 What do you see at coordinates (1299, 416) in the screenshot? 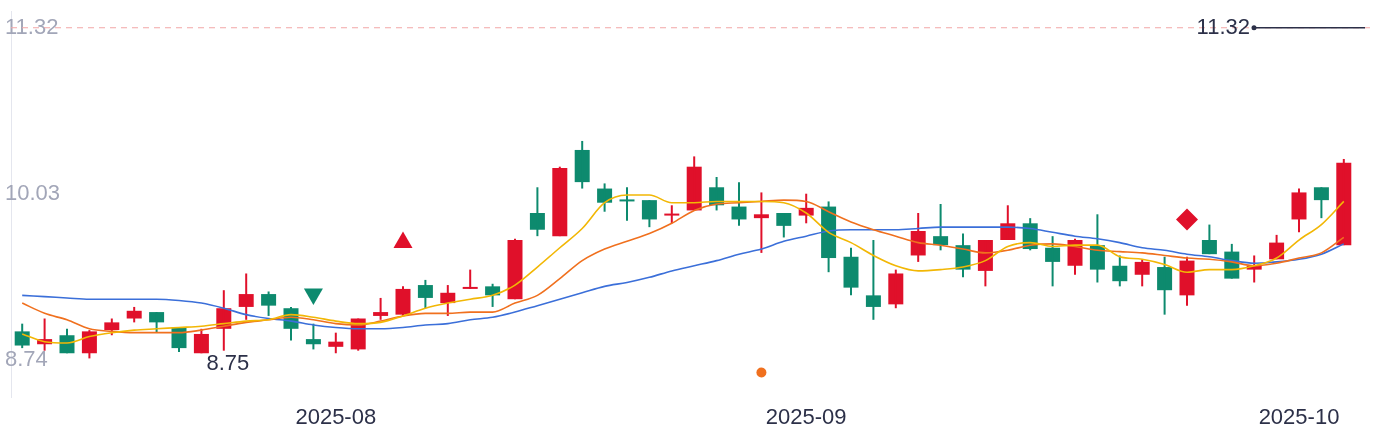
I see `x-tick-label: 2025-10` at bounding box center [1299, 416].